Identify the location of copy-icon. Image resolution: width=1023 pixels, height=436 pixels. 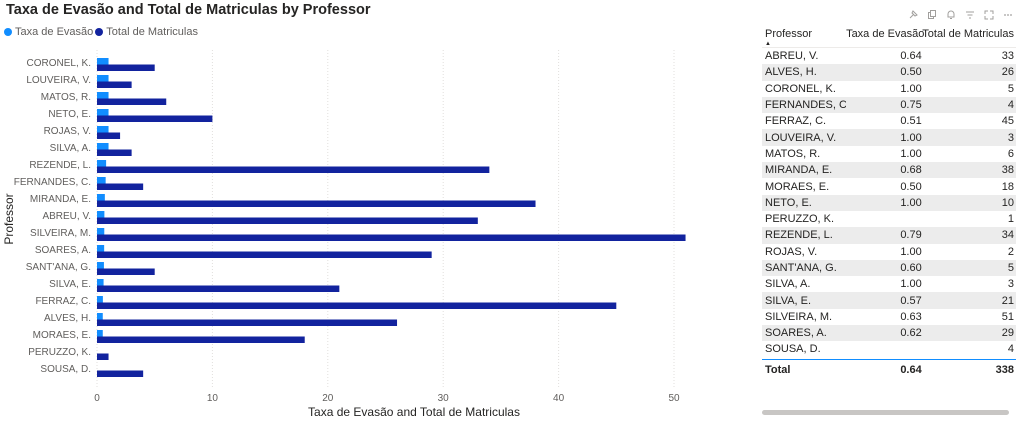
(931, 14).